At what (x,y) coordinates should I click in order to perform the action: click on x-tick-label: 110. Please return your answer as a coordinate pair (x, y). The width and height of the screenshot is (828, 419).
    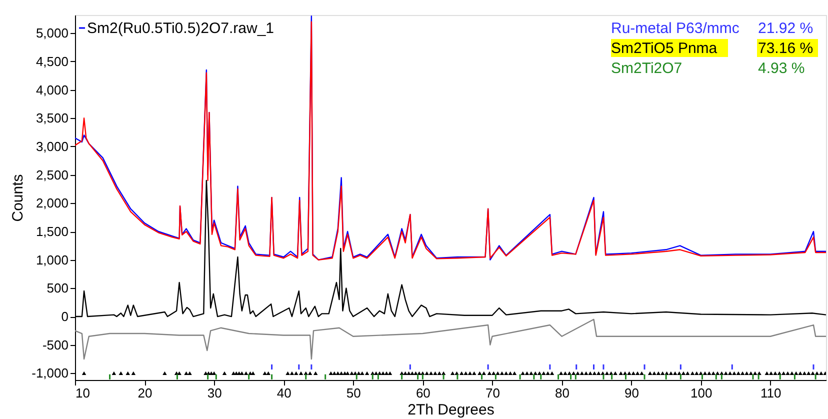
    Looking at the image, I should click on (771, 393).